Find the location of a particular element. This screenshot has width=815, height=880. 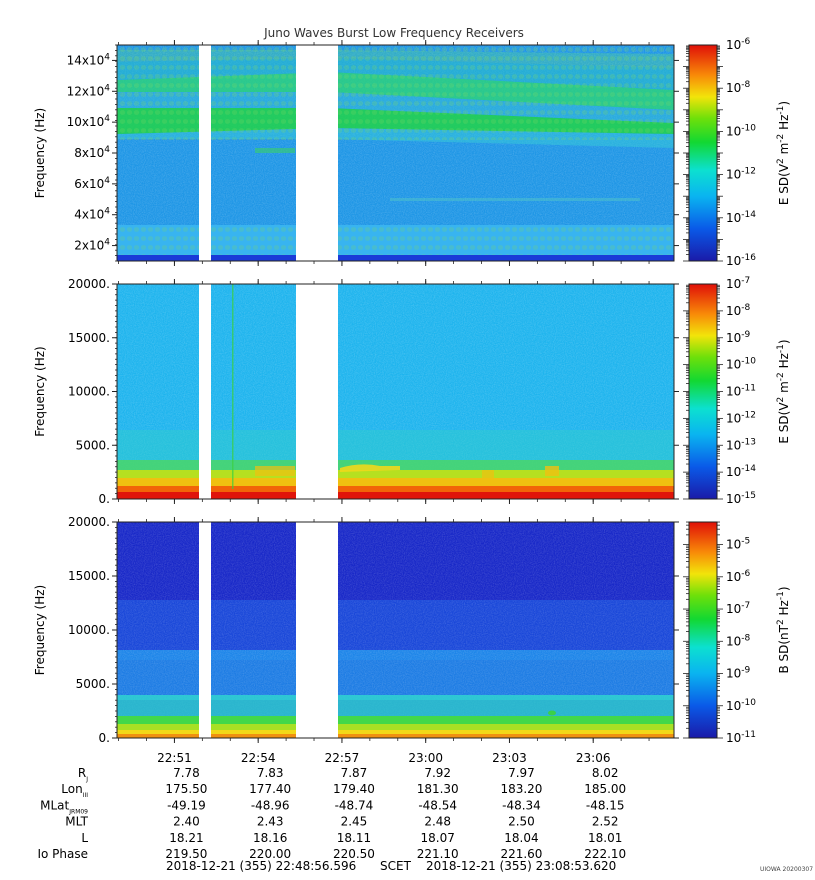

ephemeris-value: 222.10 is located at coordinates (605, 854).